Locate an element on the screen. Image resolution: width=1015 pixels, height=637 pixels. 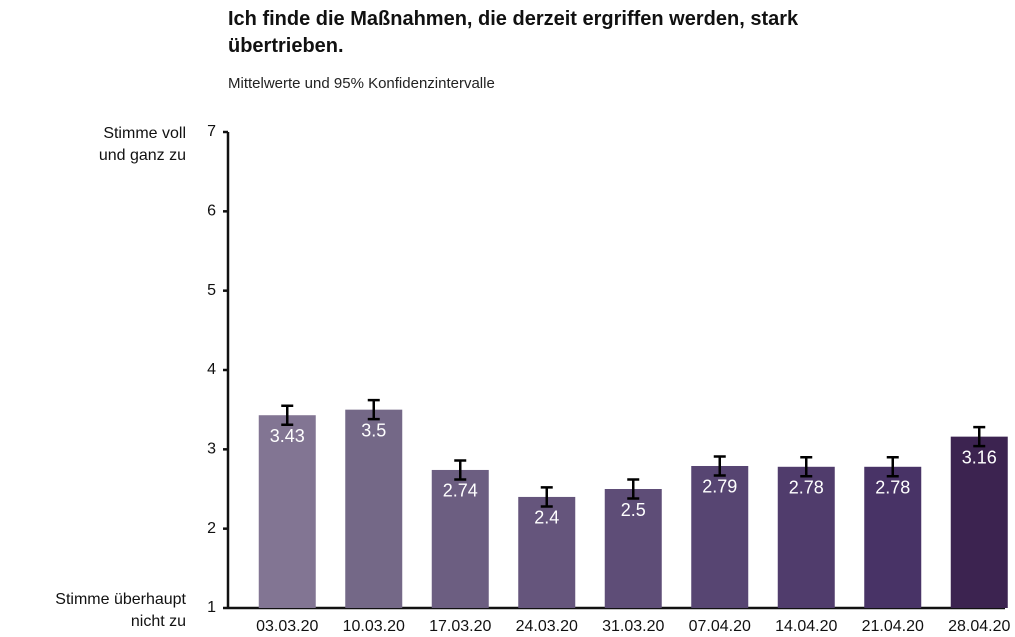
y-end-label: nicht zu is located at coordinates (158, 621).